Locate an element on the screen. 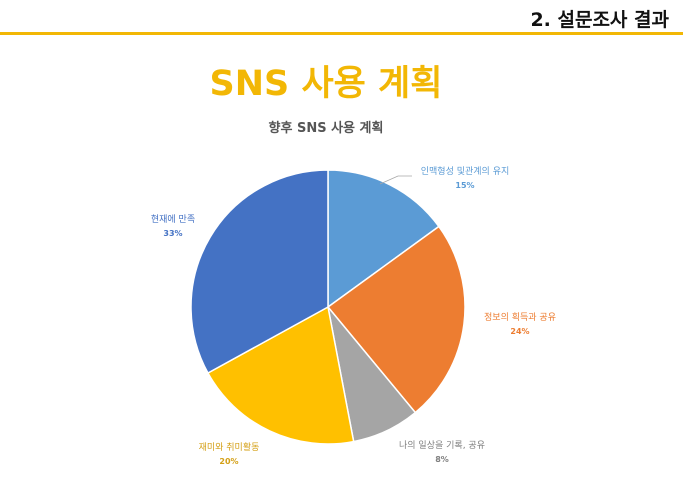 Image resolution: width=683 pixels, height=504 pixels. slice-label-0-name: 인맥형성 및관계의 유지 is located at coordinates (465, 172).